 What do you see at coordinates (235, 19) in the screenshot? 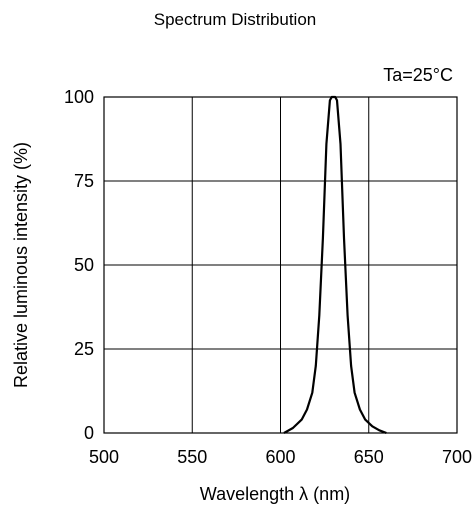
I see `chart-title: Spectrum Distribution` at bounding box center [235, 19].